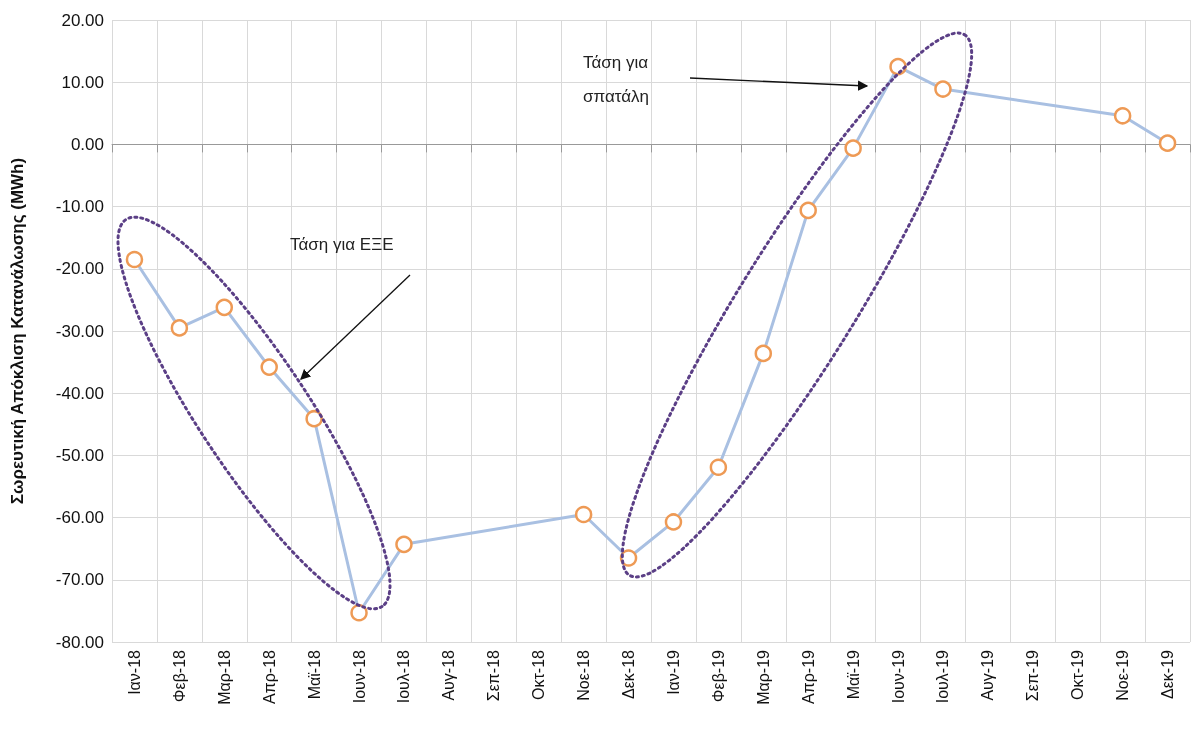 The height and width of the screenshot is (734, 1198). Describe the element at coordinates (898, 676) in the screenshot. I see `x-tick-label: Ιουν-19` at that location.